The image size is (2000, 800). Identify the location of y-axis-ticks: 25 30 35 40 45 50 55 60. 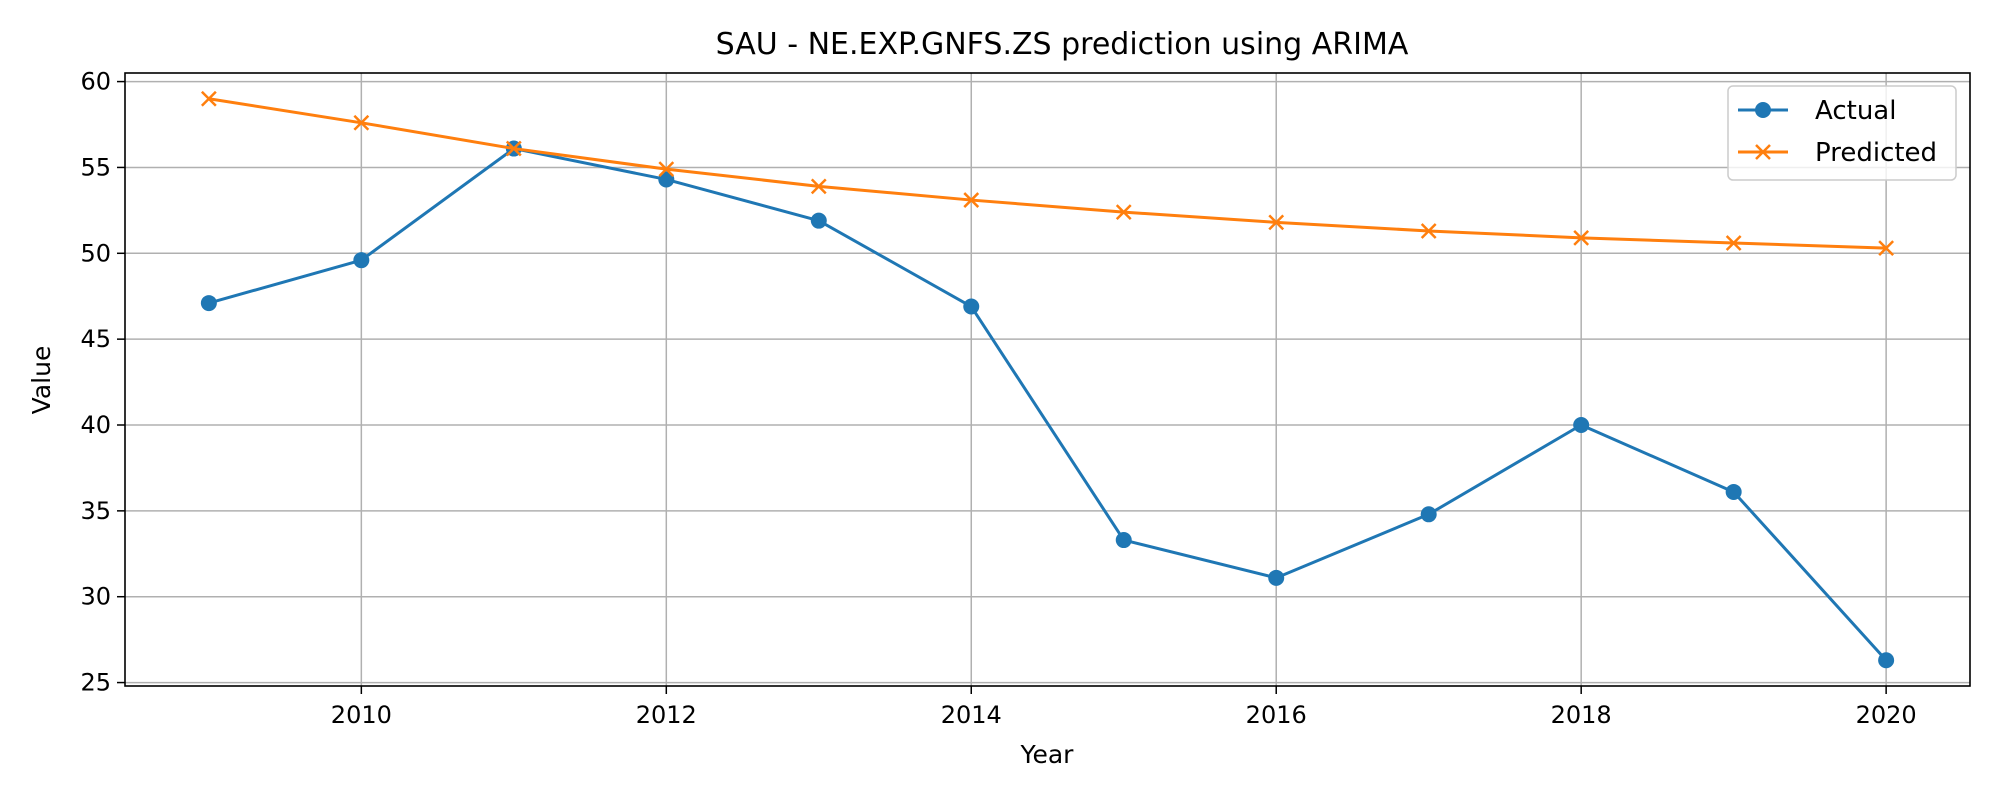
(102, 382).